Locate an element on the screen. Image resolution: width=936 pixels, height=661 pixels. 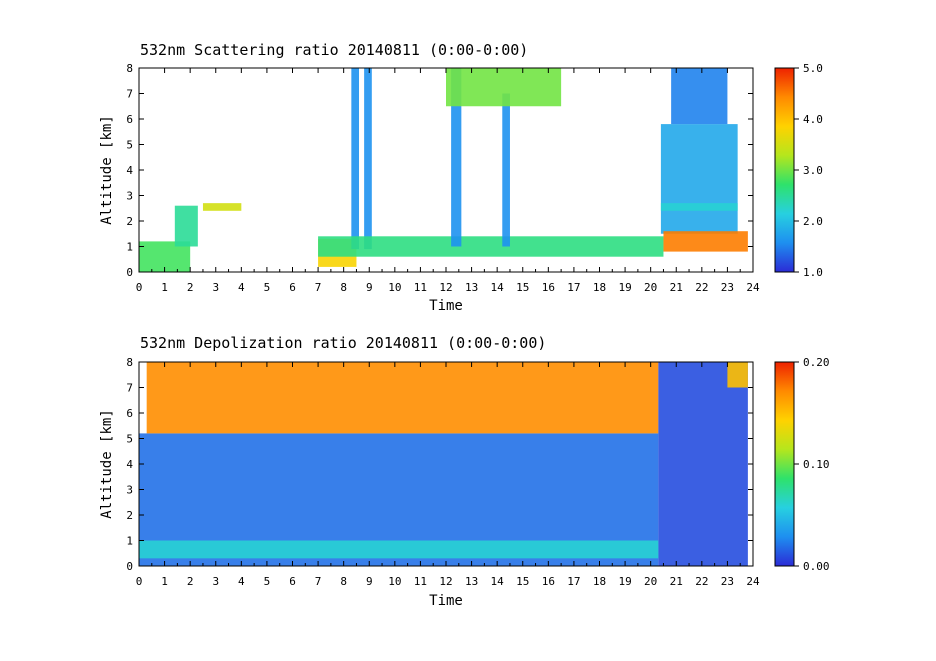
x-tick-label: 20 is located at coordinates (650, 581).